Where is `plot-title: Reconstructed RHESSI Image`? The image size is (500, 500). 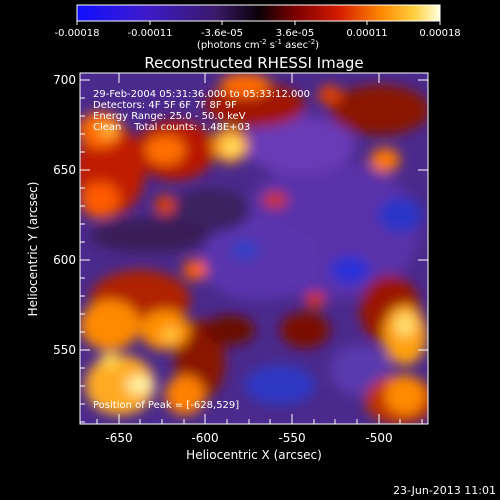 plot-title: Reconstructed RHESSI Image is located at coordinates (253, 63).